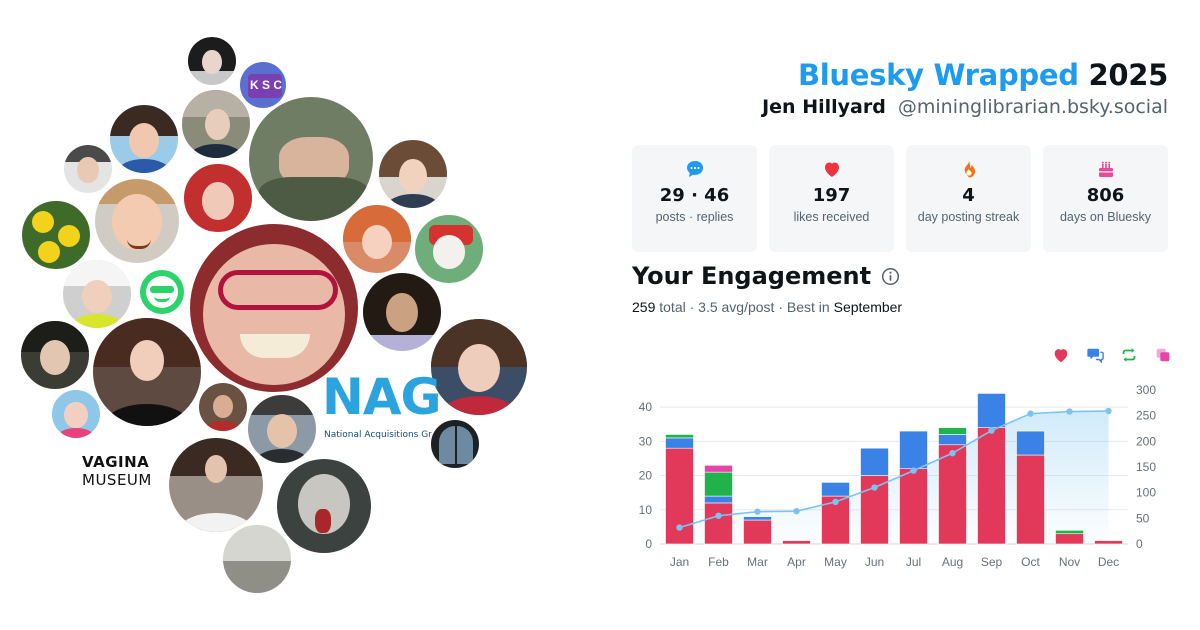 This screenshot has height=630, width=1200. What do you see at coordinates (757, 518) in the screenshot?
I see `bar-replies-mar` at bounding box center [757, 518].